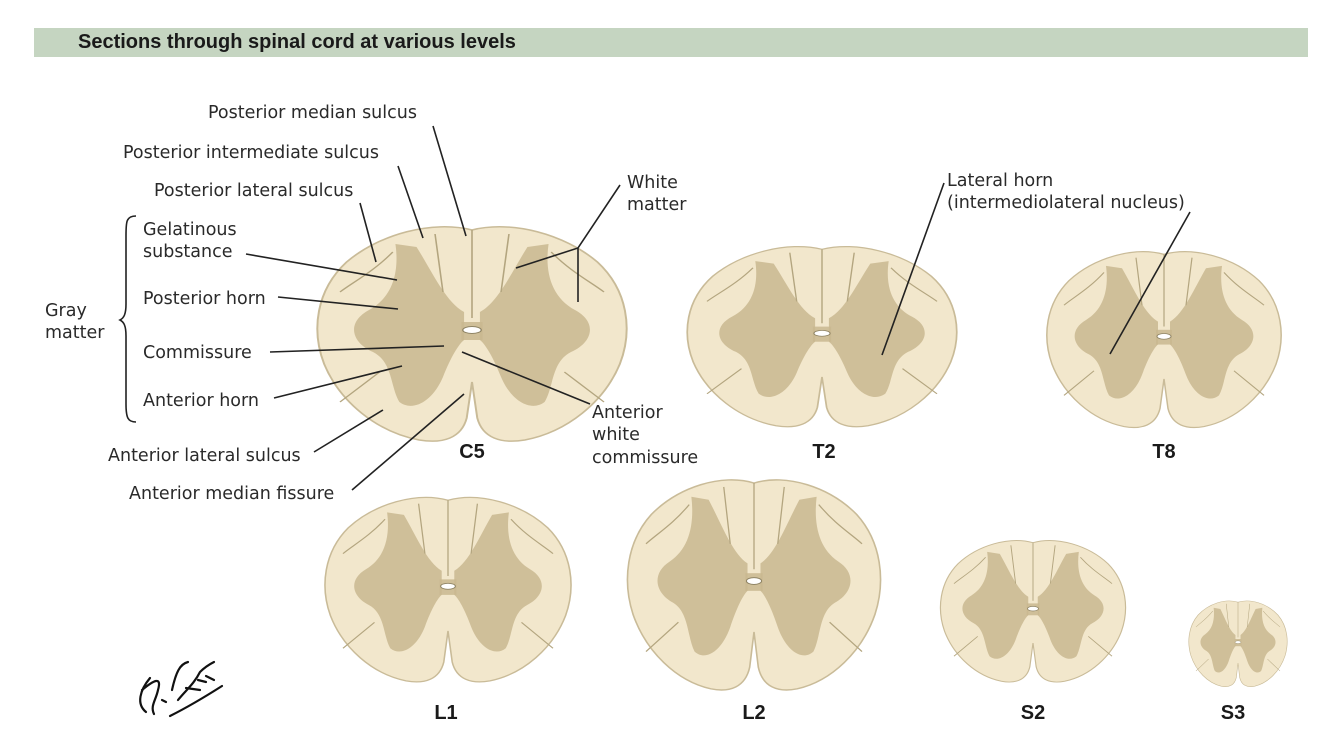  I want to click on label-lateral-horn-line2: (intermediolateral nucleus), so click(1066, 203).